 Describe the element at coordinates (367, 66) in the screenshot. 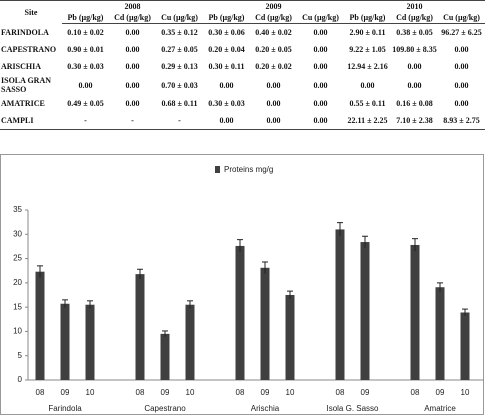

I see `cell: 12.94 ± 2.16` at that location.